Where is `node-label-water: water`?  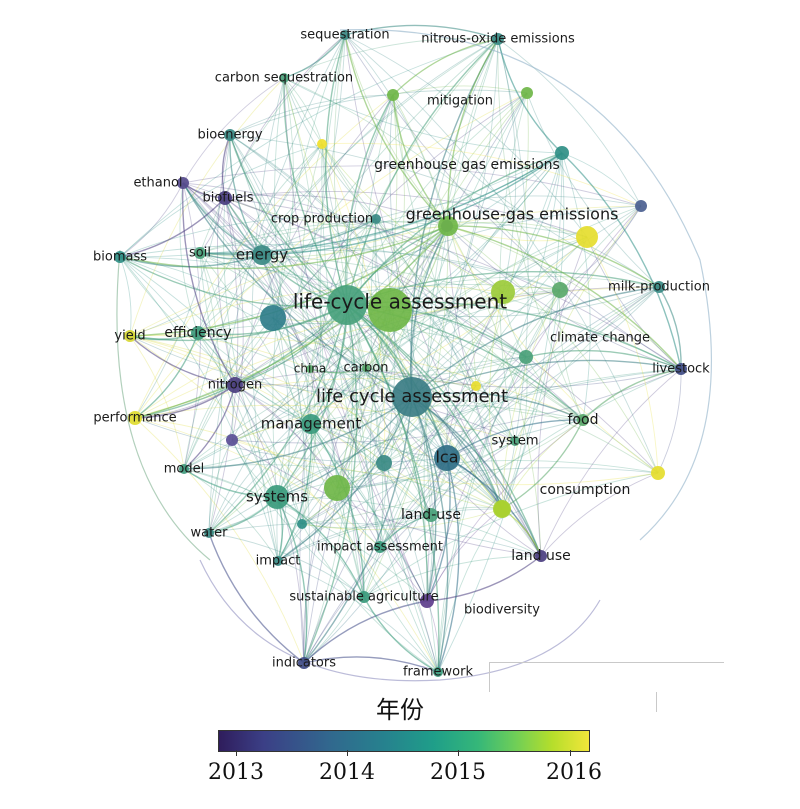
node-label-water: water is located at coordinates (209, 533).